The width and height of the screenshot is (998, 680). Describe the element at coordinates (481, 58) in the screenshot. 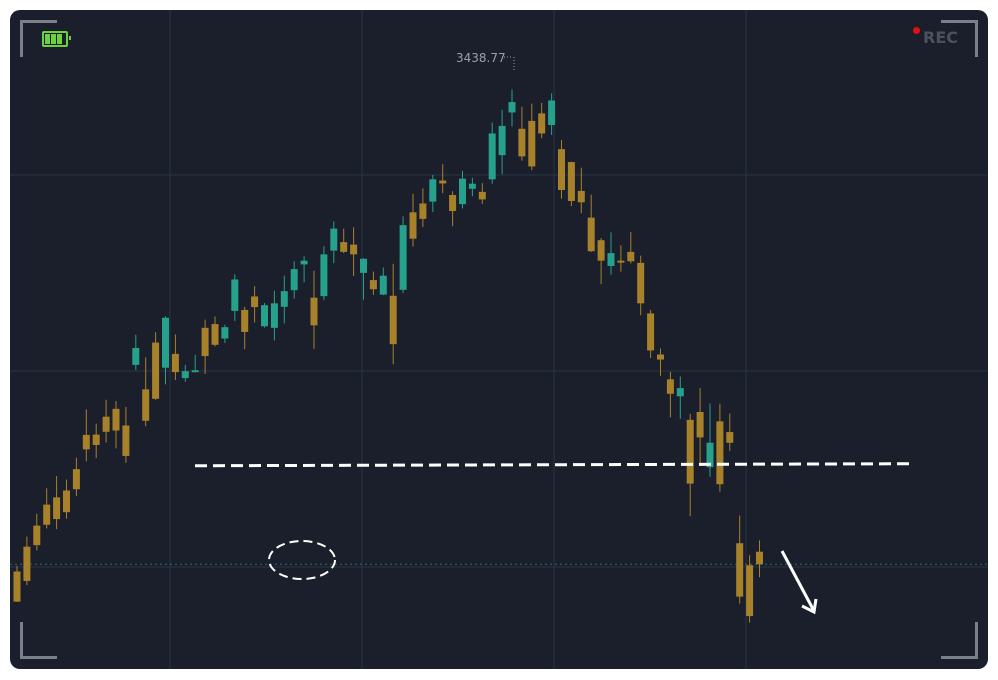

I see `peak-price-label: 3438.77` at that location.